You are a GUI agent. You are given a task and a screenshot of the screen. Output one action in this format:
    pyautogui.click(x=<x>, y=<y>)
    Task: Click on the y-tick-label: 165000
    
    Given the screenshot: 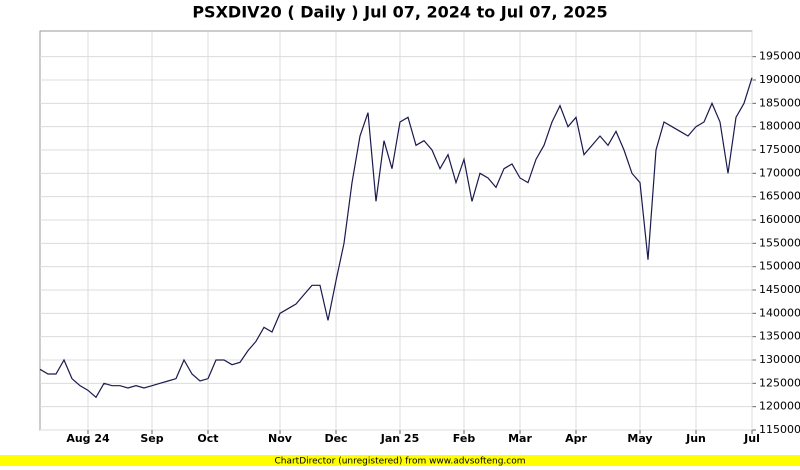 What is the action you would take?
    pyautogui.click(x=779, y=196)
    